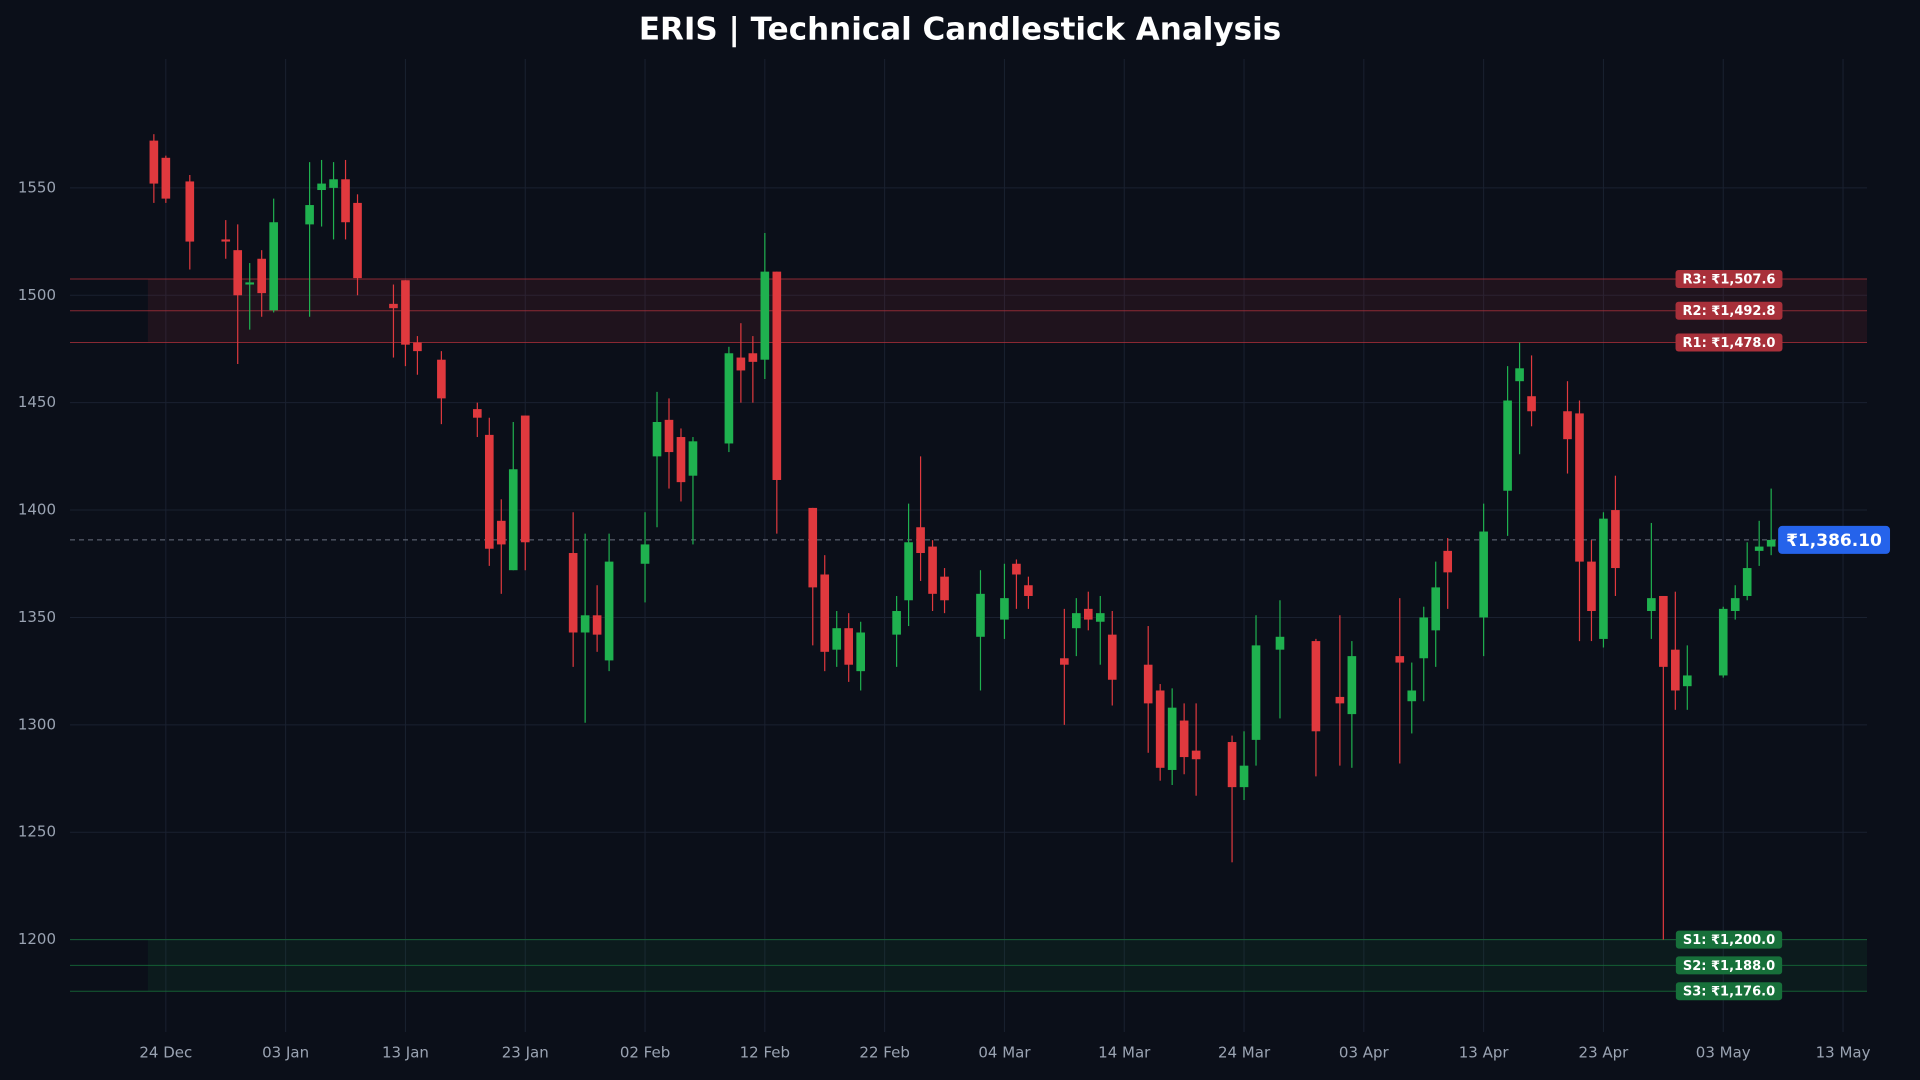 The image size is (1920, 1080). What do you see at coordinates (37, 510) in the screenshot?
I see `y-tick-label: 1400` at bounding box center [37, 510].